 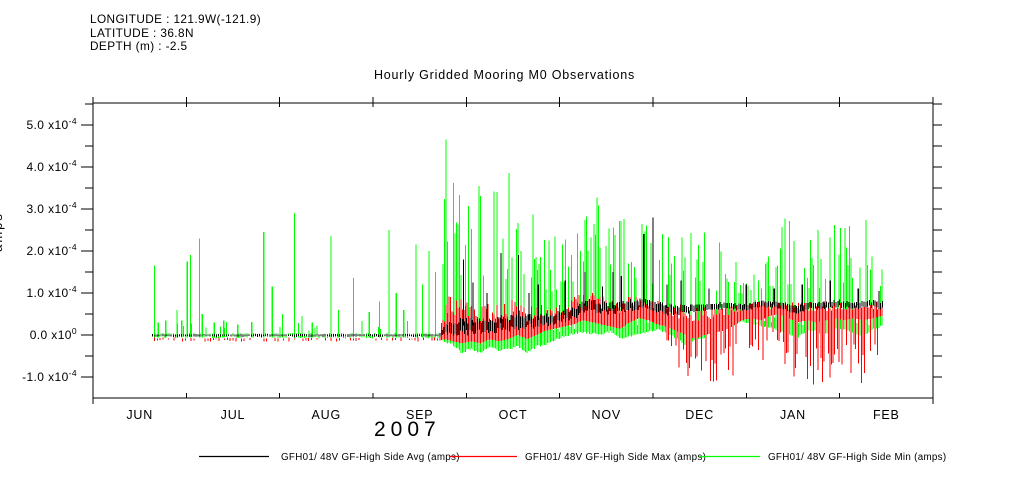 What do you see at coordinates (504, 75) in the screenshot?
I see `chart-title: Hourly Gridded Mooring M0 Observations` at bounding box center [504, 75].